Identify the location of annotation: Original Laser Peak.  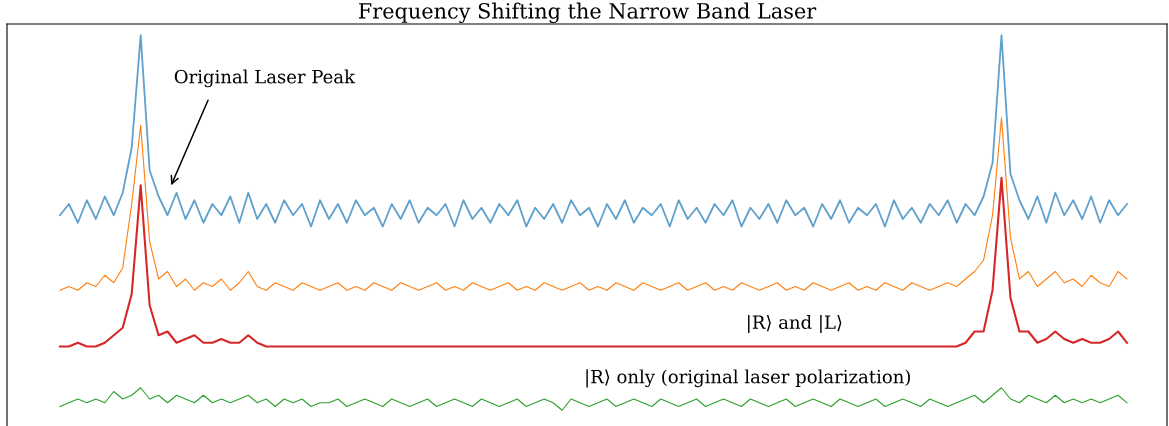
(265, 78).